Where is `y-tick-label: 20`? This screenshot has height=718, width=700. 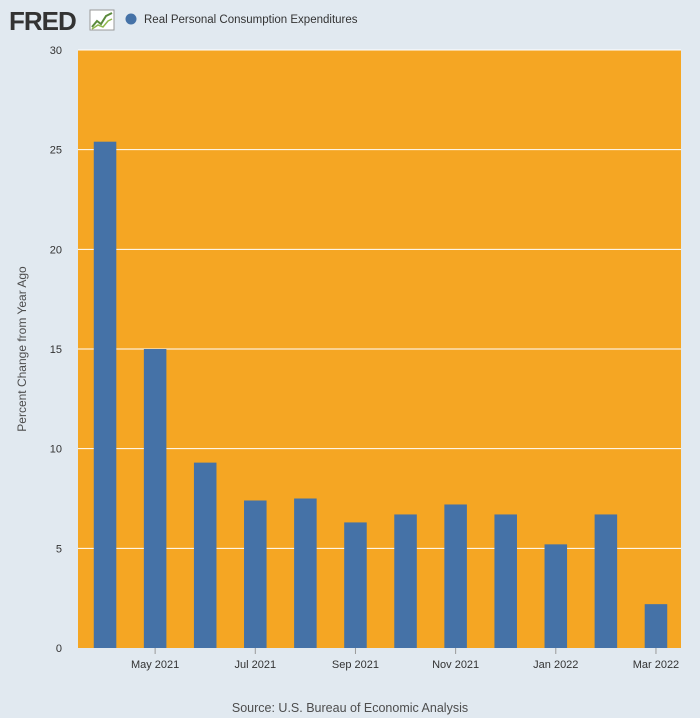 y-tick-label: 20 is located at coordinates (56, 250).